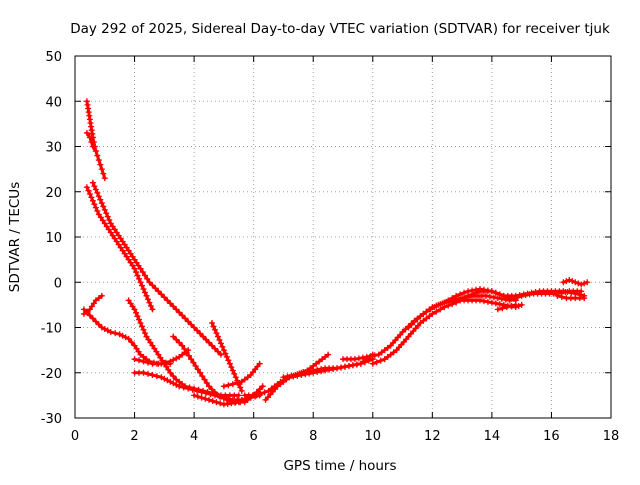  I want to click on x-tick-label: 12, so click(432, 436).